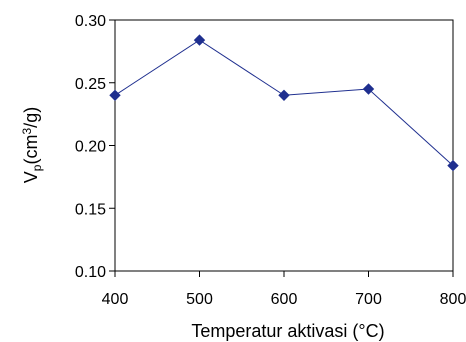 This screenshot has width=466, height=342. Describe the element at coordinates (31, 117) in the screenshot. I see `y-axis-title-unit-close: /g)` at that location.